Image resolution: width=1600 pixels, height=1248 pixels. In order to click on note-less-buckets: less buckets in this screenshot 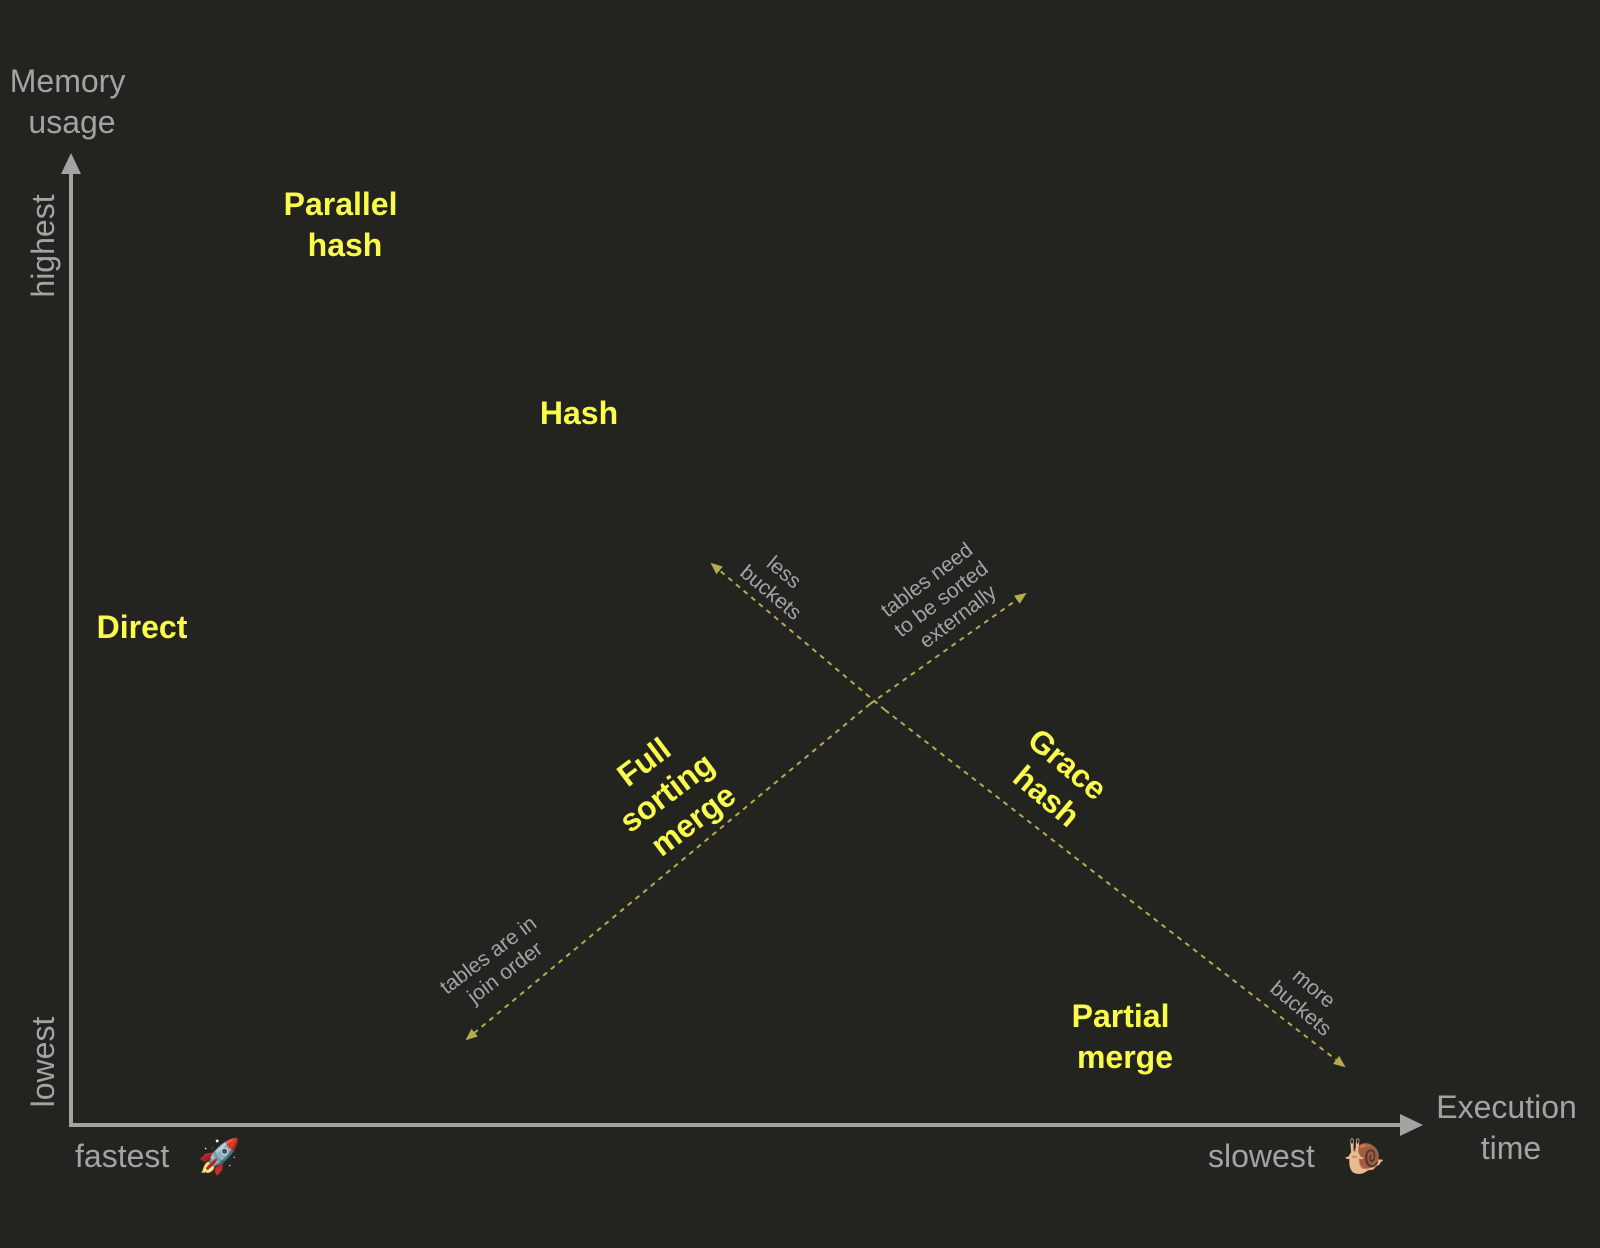, I will do `click(778, 583)`.